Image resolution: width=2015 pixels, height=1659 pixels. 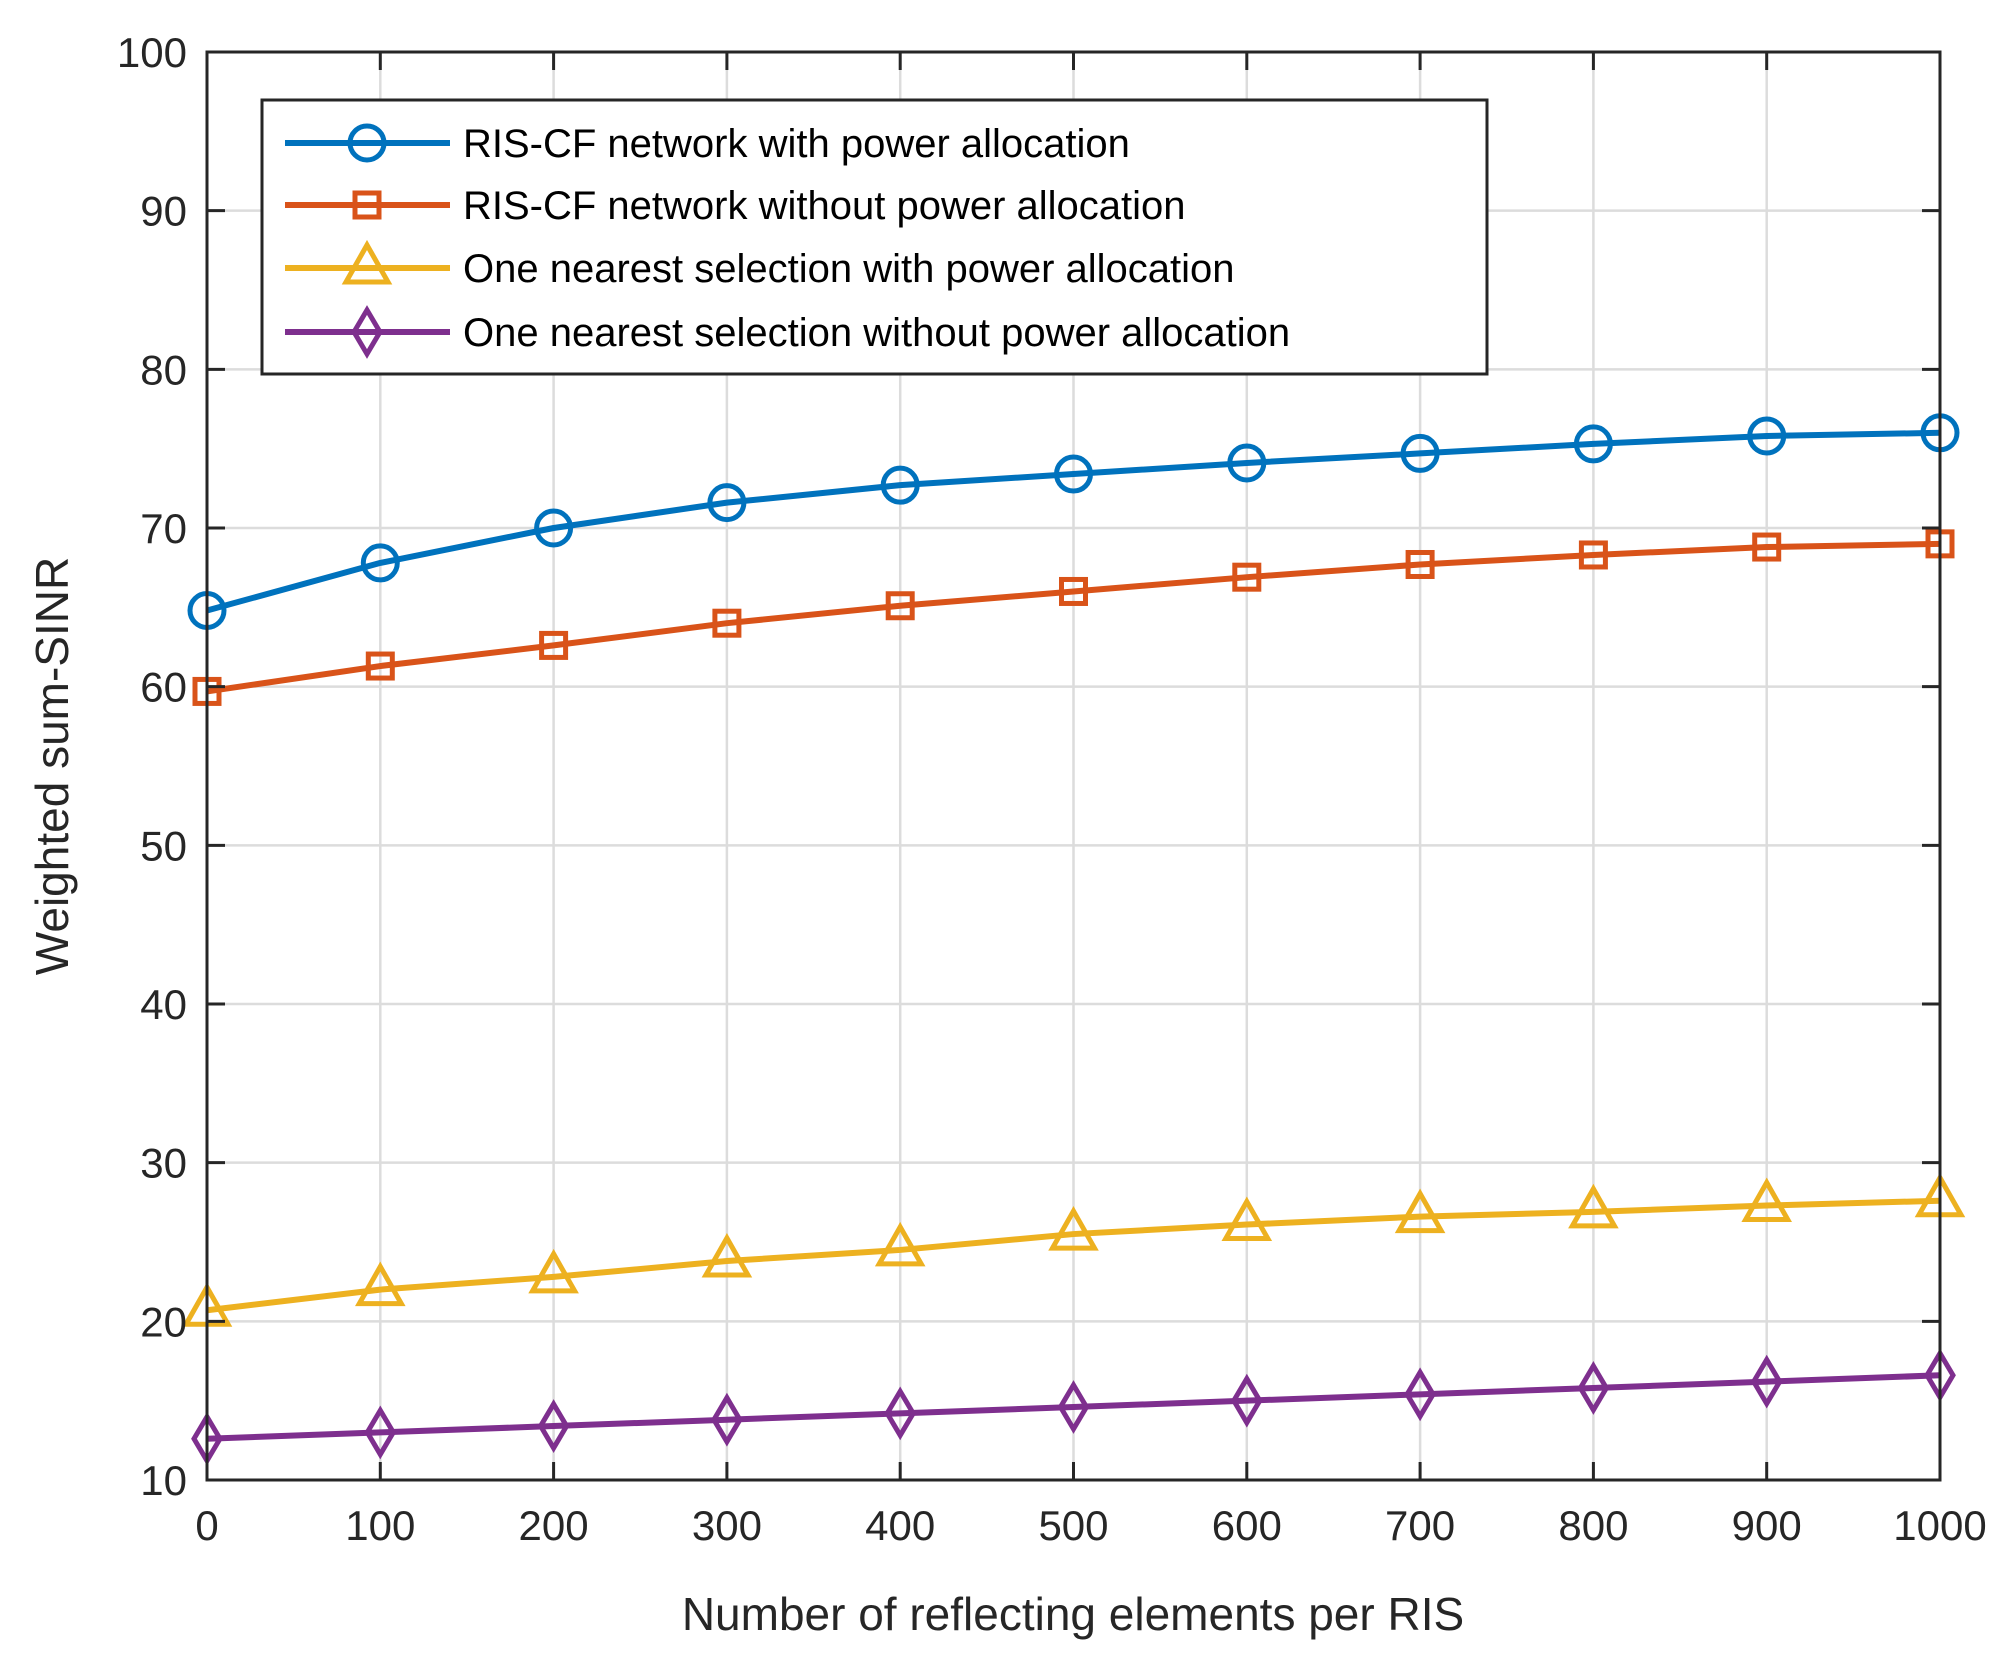 What do you see at coordinates (380, 1525) in the screenshot?
I see `x-tick-label: 100` at bounding box center [380, 1525].